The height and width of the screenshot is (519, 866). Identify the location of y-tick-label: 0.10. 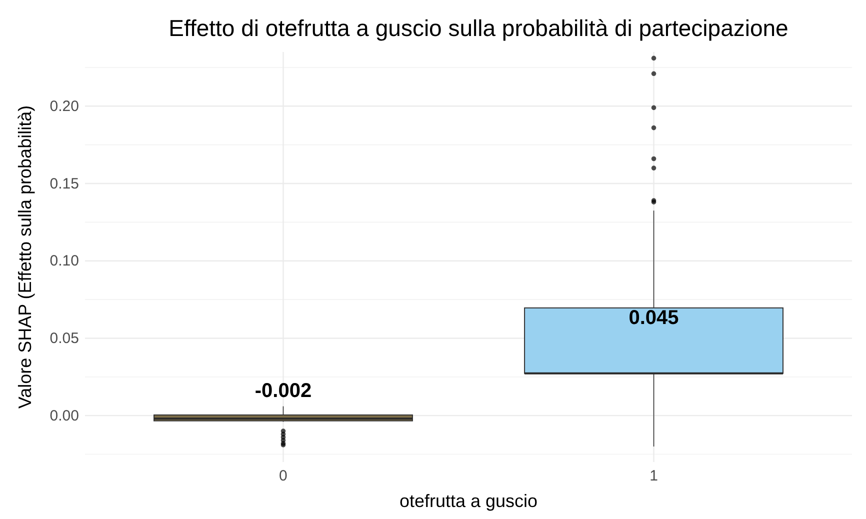
(64, 261).